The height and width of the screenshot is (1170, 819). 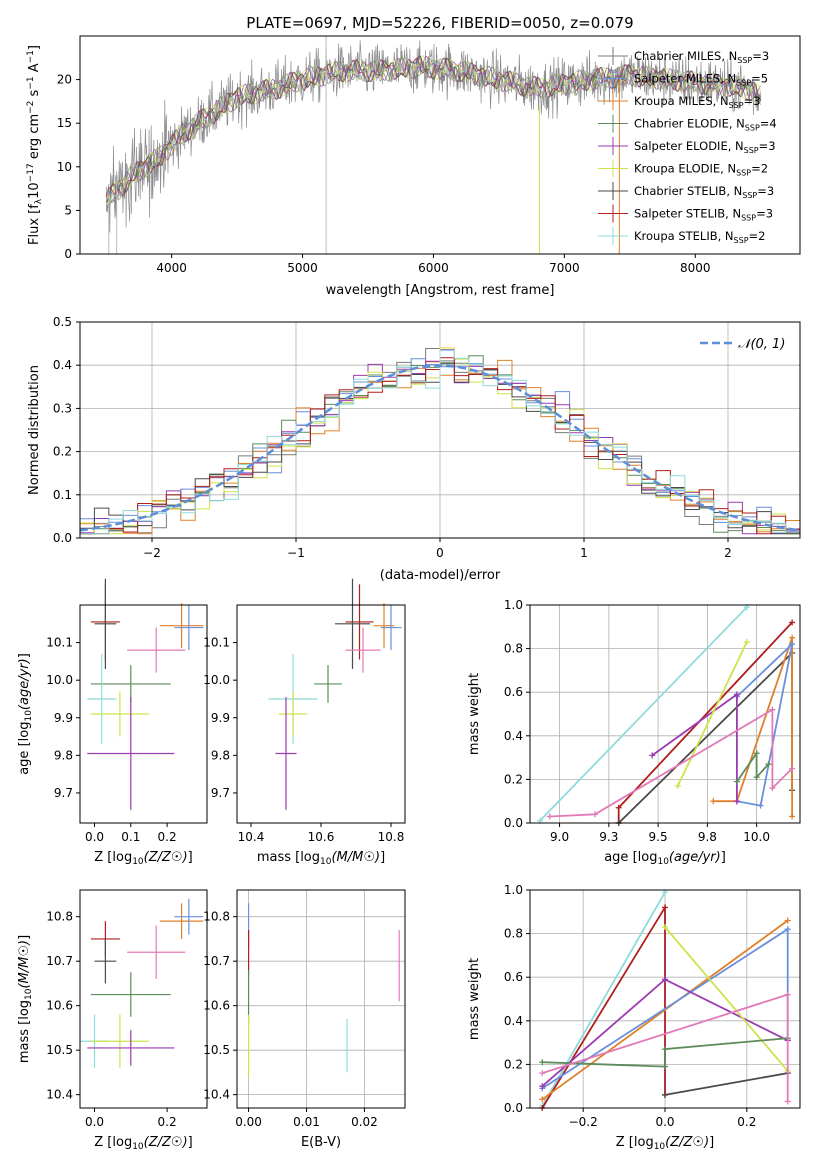 I want to click on legend-label: Chabrier MILES, NSSP=3, so click(x=701, y=57).